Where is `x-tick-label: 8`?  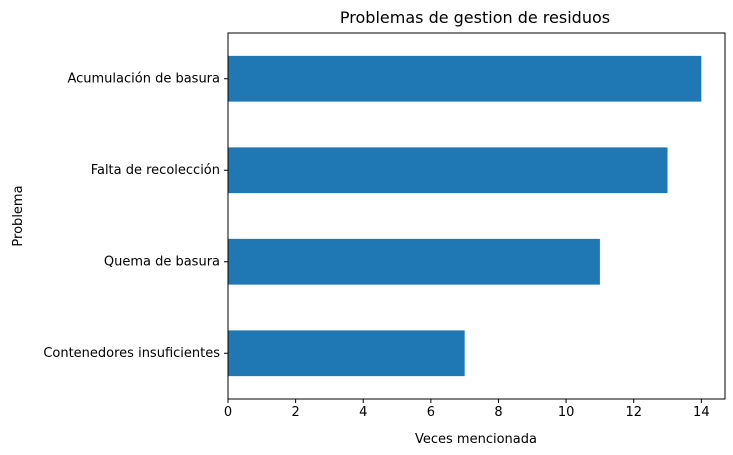 x-tick-label: 8 is located at coordinates (498, 412).